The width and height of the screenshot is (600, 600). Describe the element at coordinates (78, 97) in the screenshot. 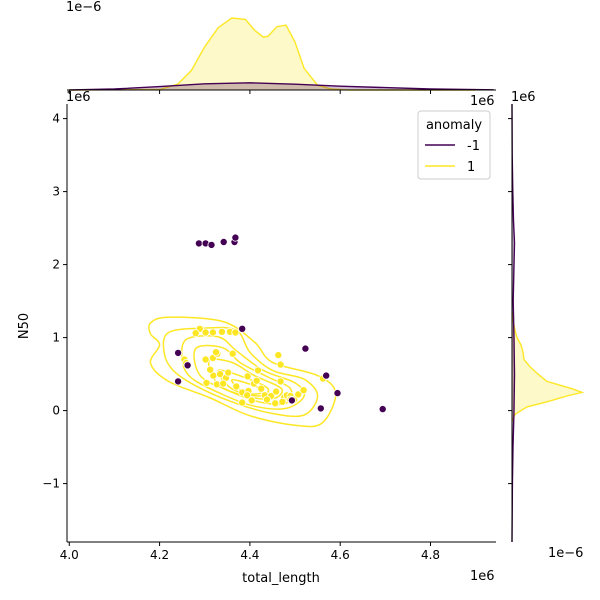

I see `y-offset-label: 1e6` at that location.